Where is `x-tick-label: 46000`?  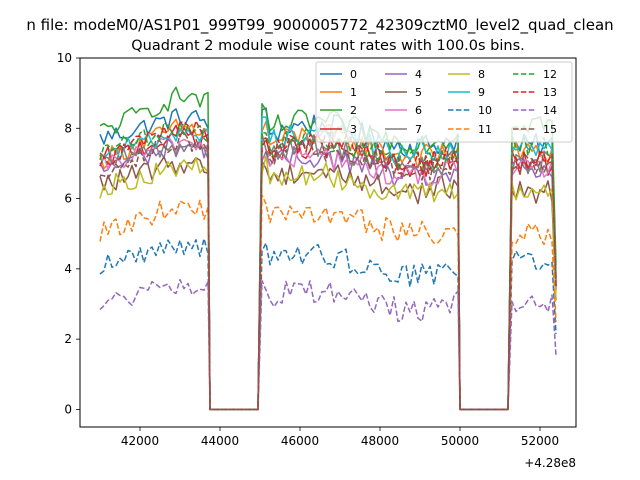 x-tick-label: 46000 is located at coordinates (300, 441).